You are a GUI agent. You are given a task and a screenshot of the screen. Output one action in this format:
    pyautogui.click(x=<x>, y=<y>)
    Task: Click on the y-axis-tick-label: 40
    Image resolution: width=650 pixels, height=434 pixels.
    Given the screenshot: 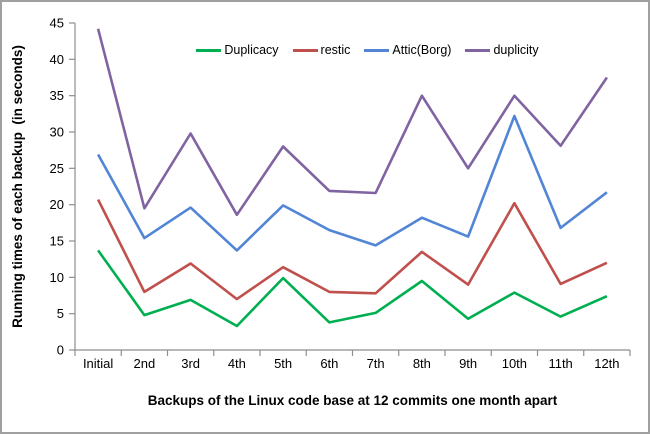 What is the action you would take?
    pyautogui.click(x=57, y=59)
    